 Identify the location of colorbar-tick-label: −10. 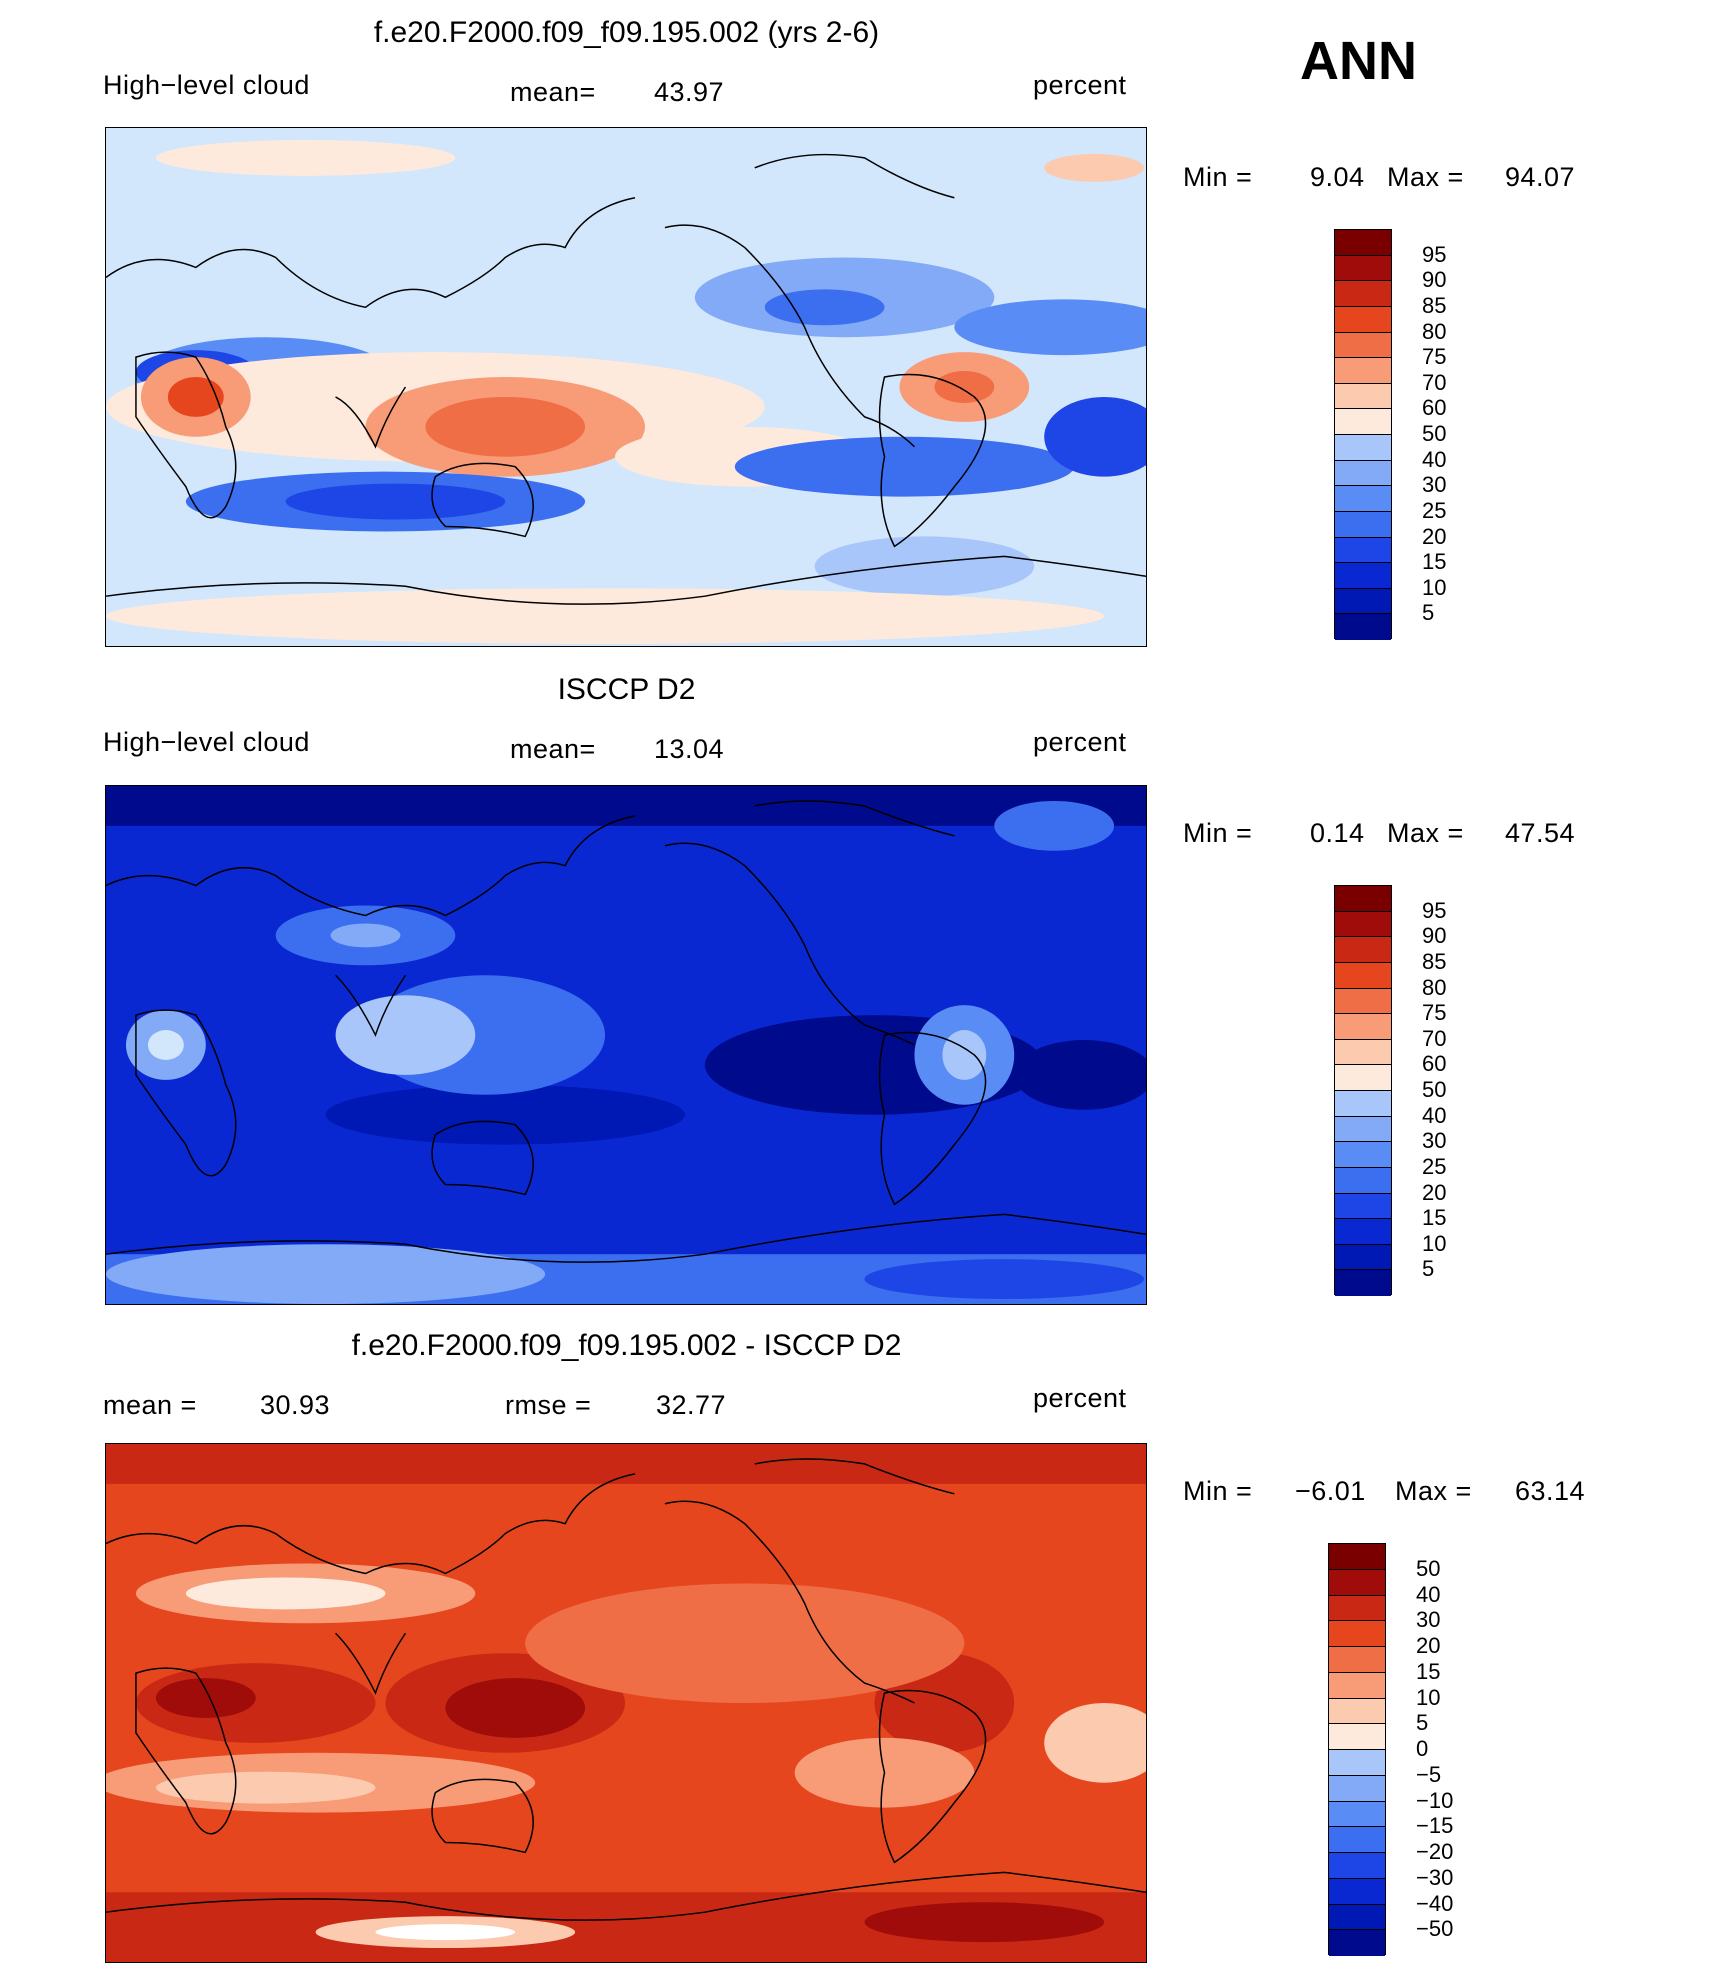
(1435, 1800).